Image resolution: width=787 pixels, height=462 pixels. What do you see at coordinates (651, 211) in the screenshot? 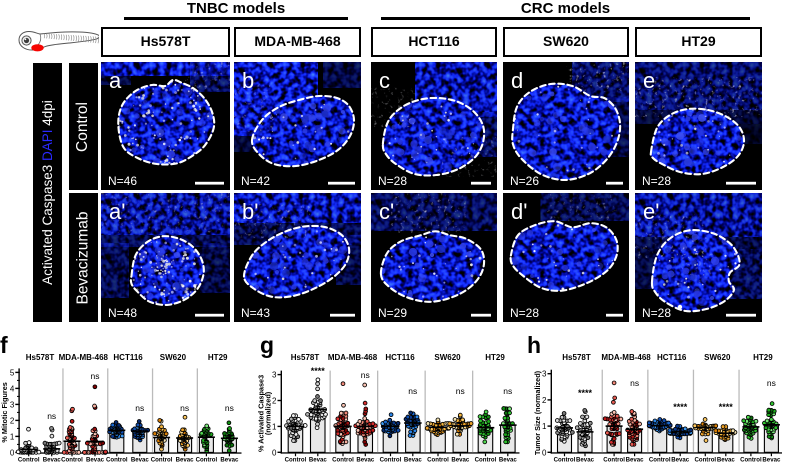
I see `svg-text: e'` at bounding box center [651, 211].